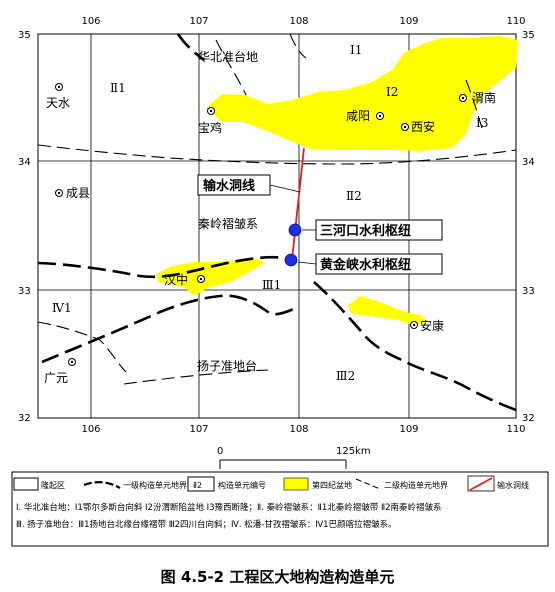 The height and width of the screenshot is (592, 555). Describe the element at coordinates (365, 231) in the screenshot. I see `sanhekou-label: 三河口水利枢纽` at that location.